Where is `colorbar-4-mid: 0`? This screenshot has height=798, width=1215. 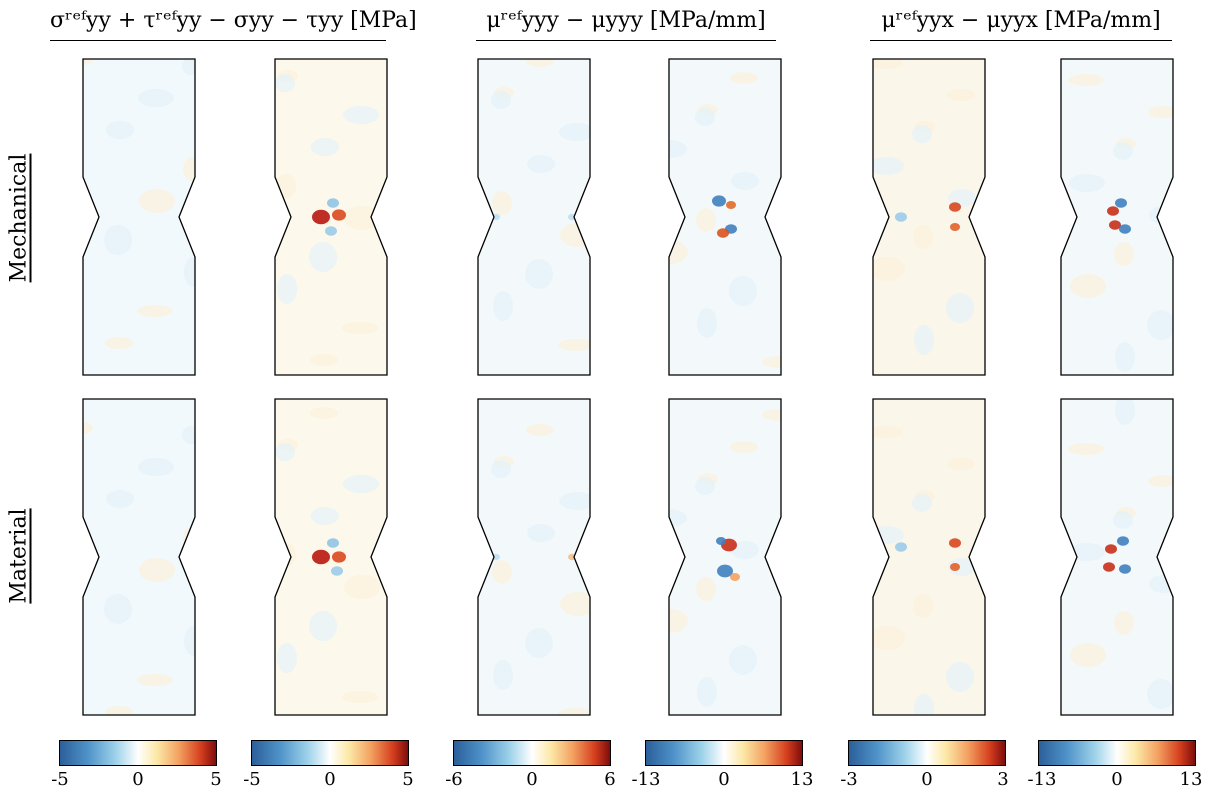 colorbar-4-mid: 0 is located at coordinates (724, 779).